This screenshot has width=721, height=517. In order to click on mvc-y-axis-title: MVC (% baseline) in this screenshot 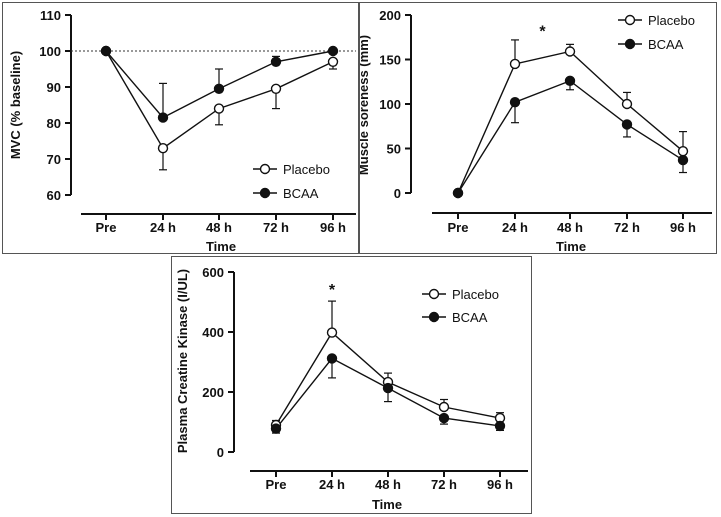, I will do `click(15, 105)`.